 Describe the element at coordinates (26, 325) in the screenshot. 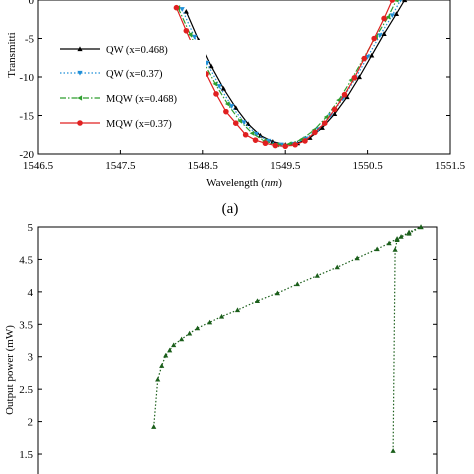

I see `y-tick-label: 3.5` at that location.